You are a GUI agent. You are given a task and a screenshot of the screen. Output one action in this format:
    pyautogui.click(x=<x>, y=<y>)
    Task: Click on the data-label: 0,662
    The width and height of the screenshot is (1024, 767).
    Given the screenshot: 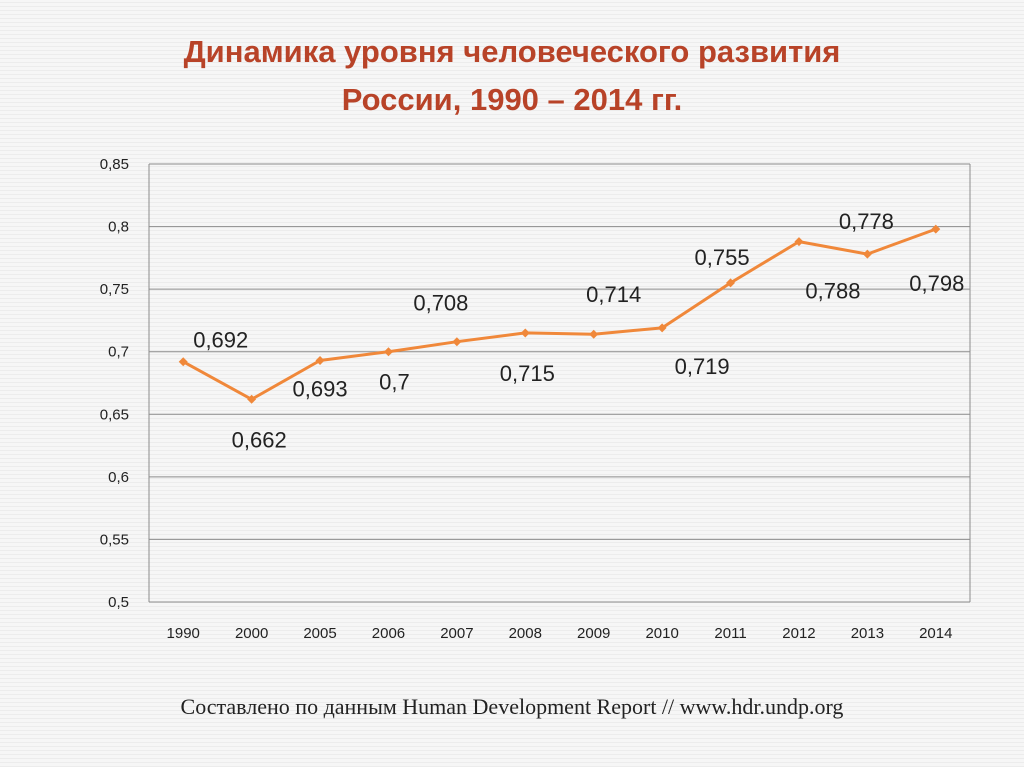 What is the action you would take?
    pyautogui.click(x=259, y=439)
    